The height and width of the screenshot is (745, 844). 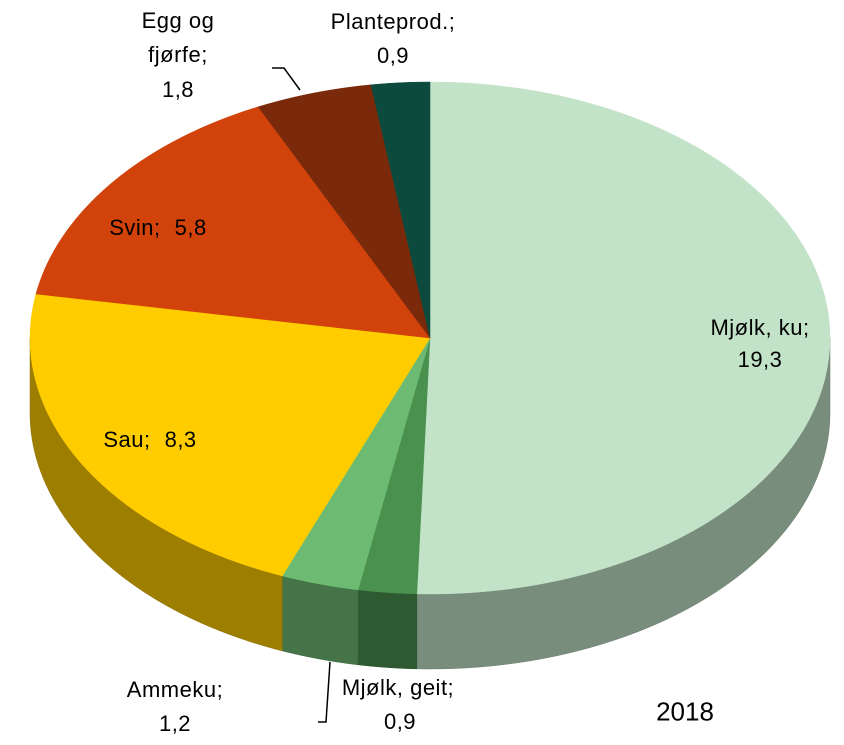 I want to click on subtitle: 2018, so click(x=685, y=711).